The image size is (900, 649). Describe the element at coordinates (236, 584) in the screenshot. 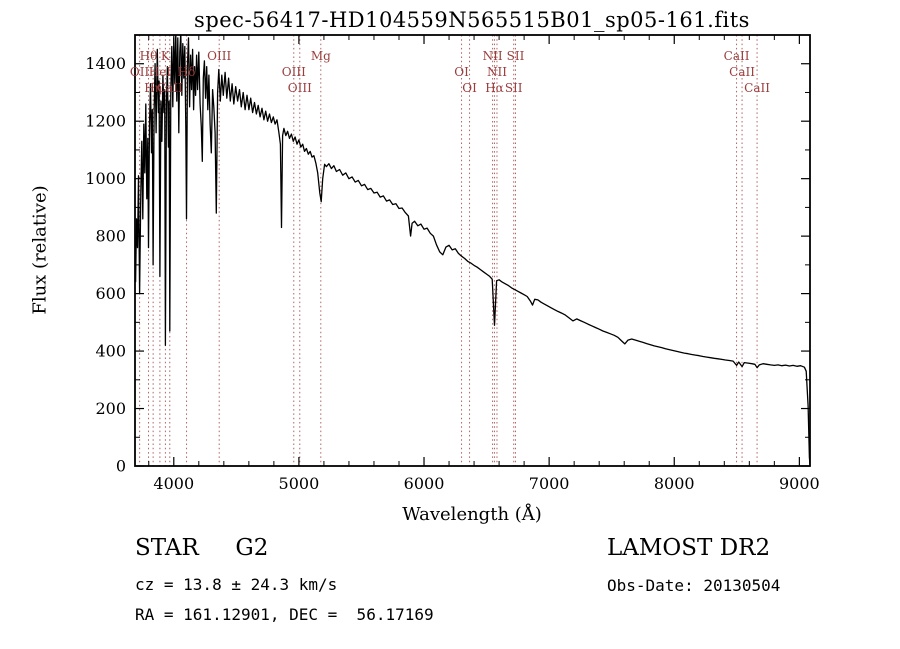

I see `cz-value: cz = 13.8 ± 24.3 km/s` at that location.